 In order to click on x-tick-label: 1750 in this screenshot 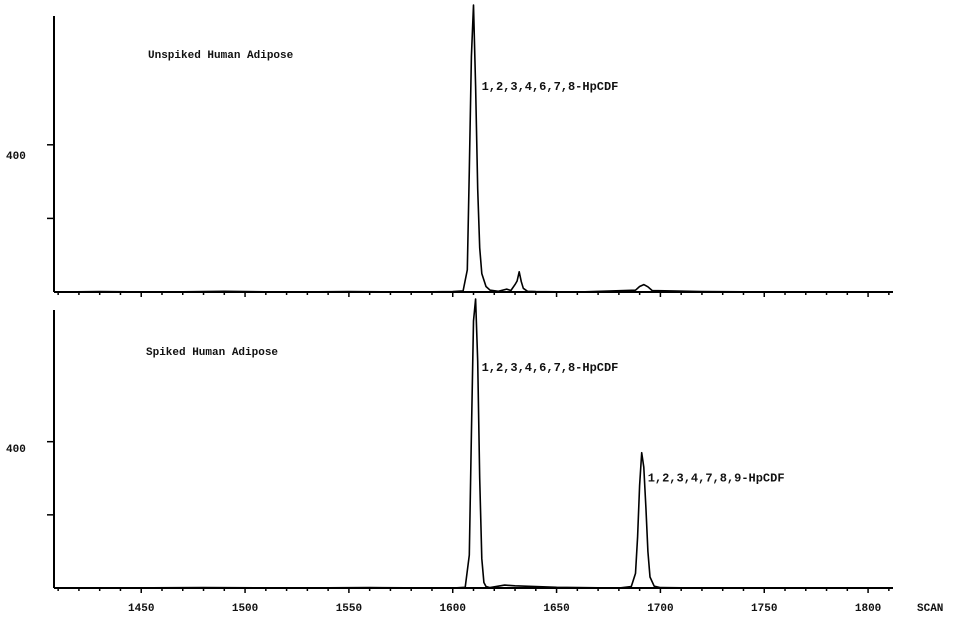, I will do `click(764, 609)`.